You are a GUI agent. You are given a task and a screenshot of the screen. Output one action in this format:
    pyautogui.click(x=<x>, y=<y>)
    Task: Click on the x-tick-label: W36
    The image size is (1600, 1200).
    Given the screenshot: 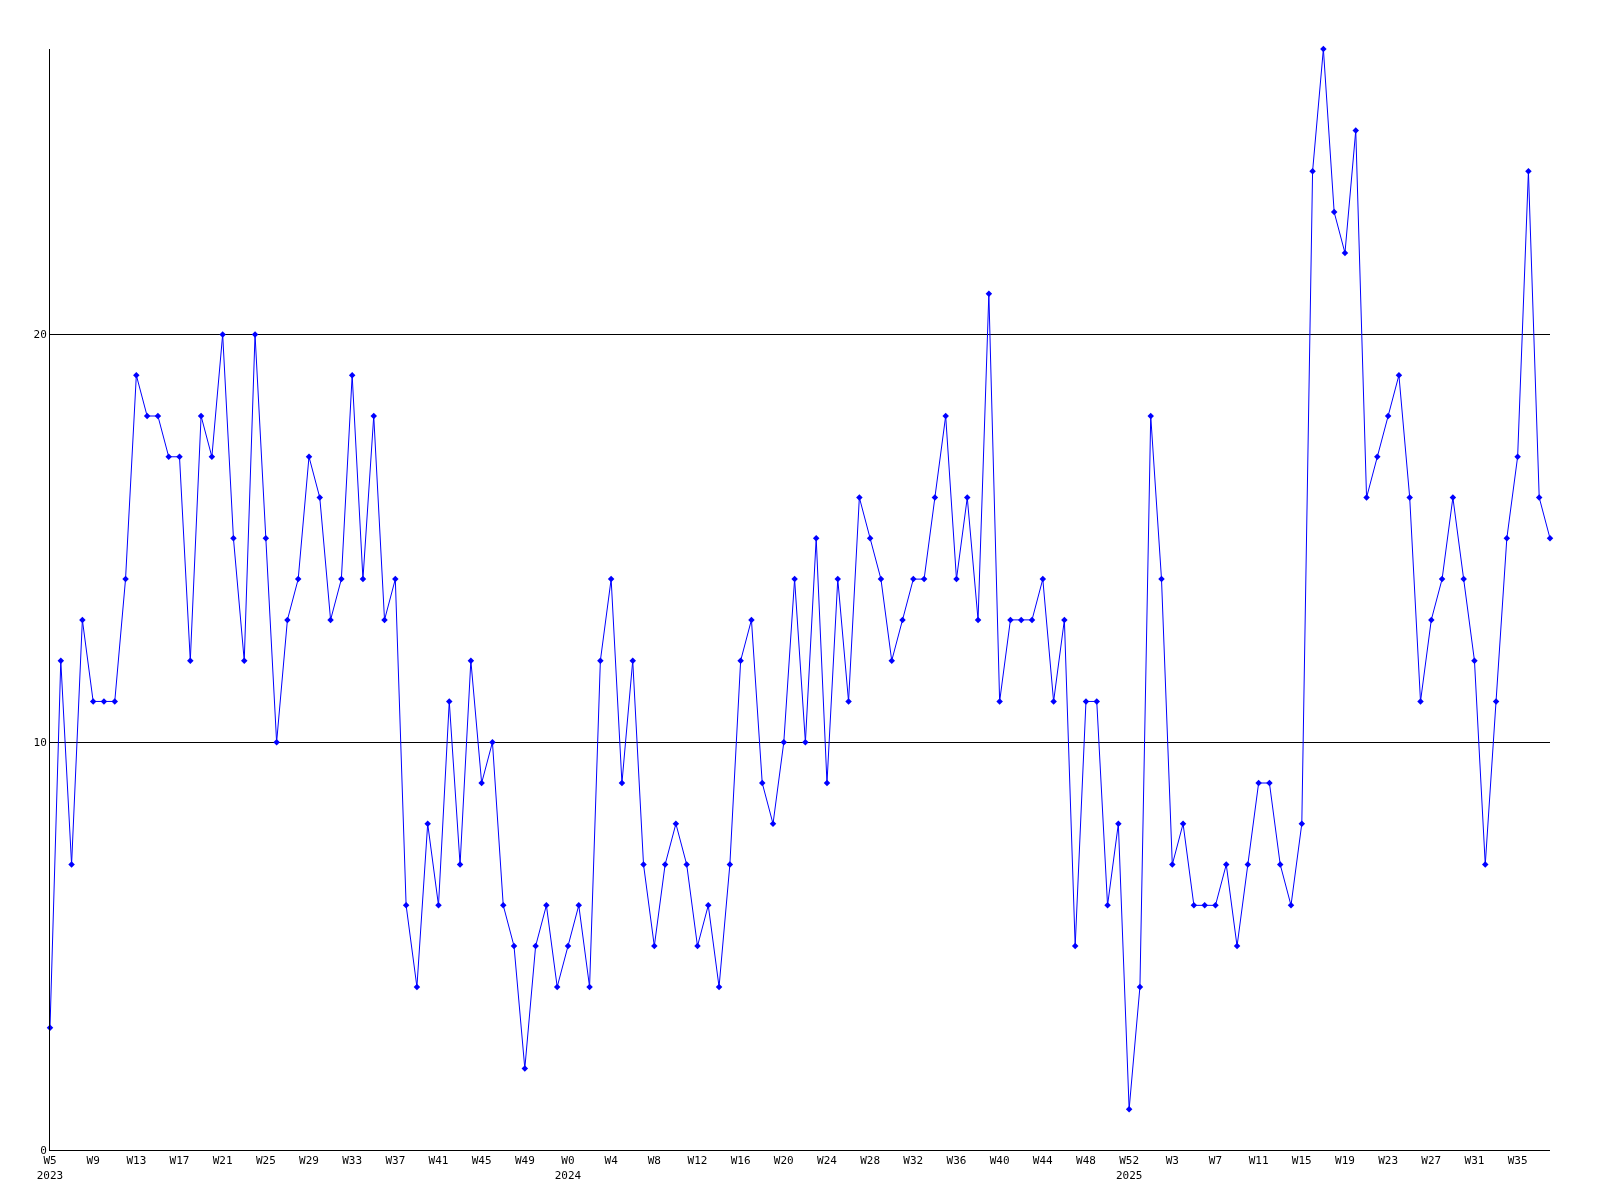 What is the action you would take?
    pyautogui.click(x=956, y=1161)
    